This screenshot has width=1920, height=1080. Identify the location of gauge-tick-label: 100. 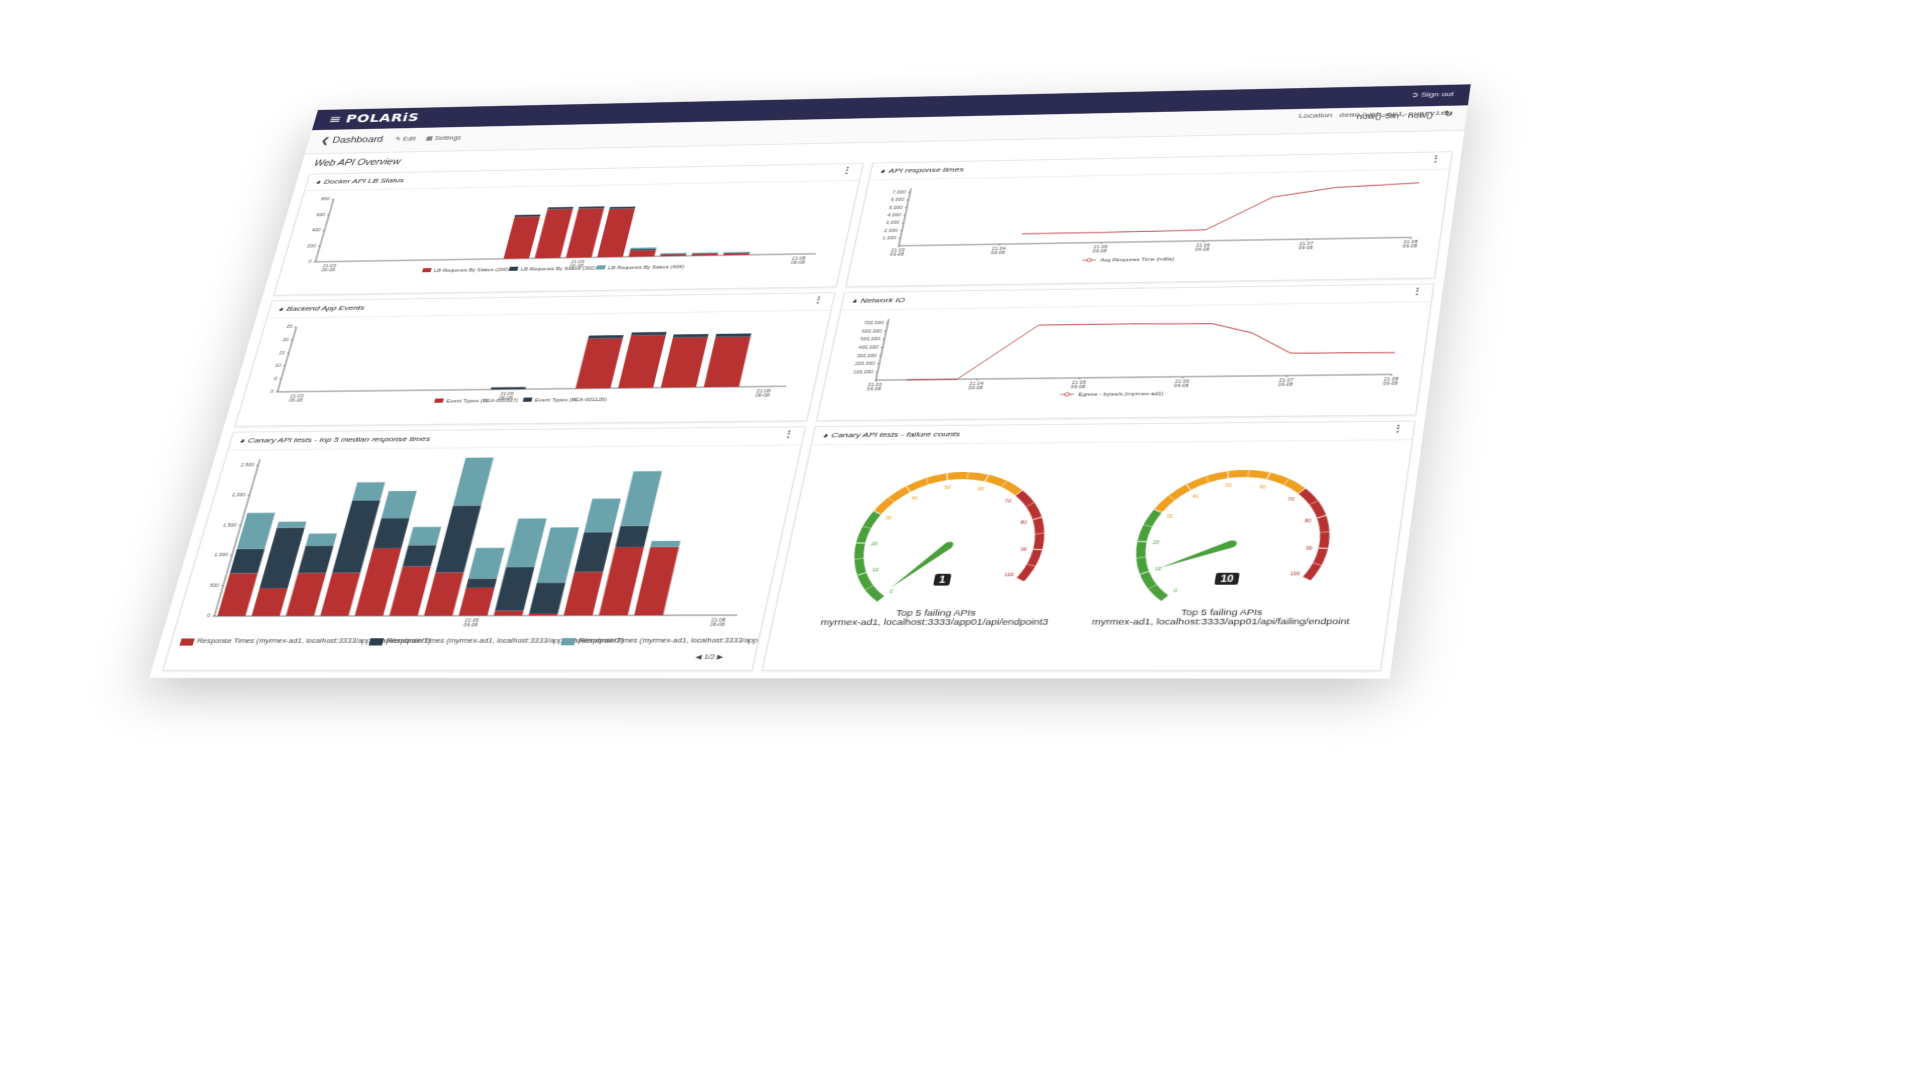
(1295, 573).